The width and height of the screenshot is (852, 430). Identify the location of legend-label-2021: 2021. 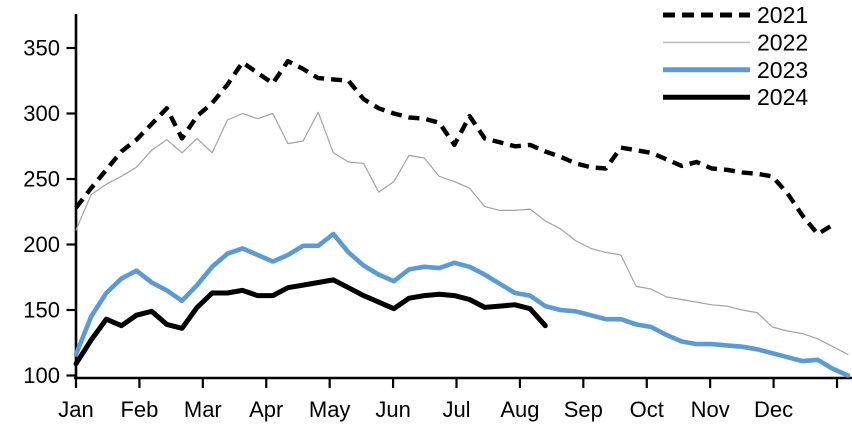
(782, 15).